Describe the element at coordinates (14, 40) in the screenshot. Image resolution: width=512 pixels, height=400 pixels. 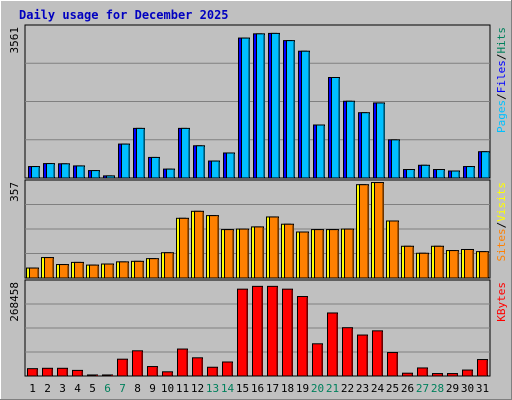
I see `y-max-label: 3561` at that location.